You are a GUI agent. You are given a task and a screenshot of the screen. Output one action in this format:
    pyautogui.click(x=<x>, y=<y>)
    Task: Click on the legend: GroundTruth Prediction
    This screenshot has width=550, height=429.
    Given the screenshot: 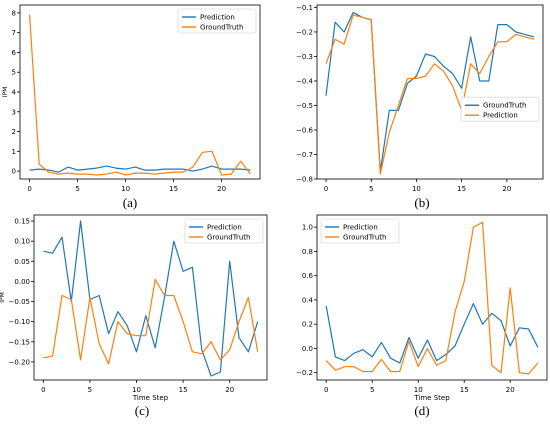 What is the action you would take?
    pyautogui.click(x=500, y=109)
    